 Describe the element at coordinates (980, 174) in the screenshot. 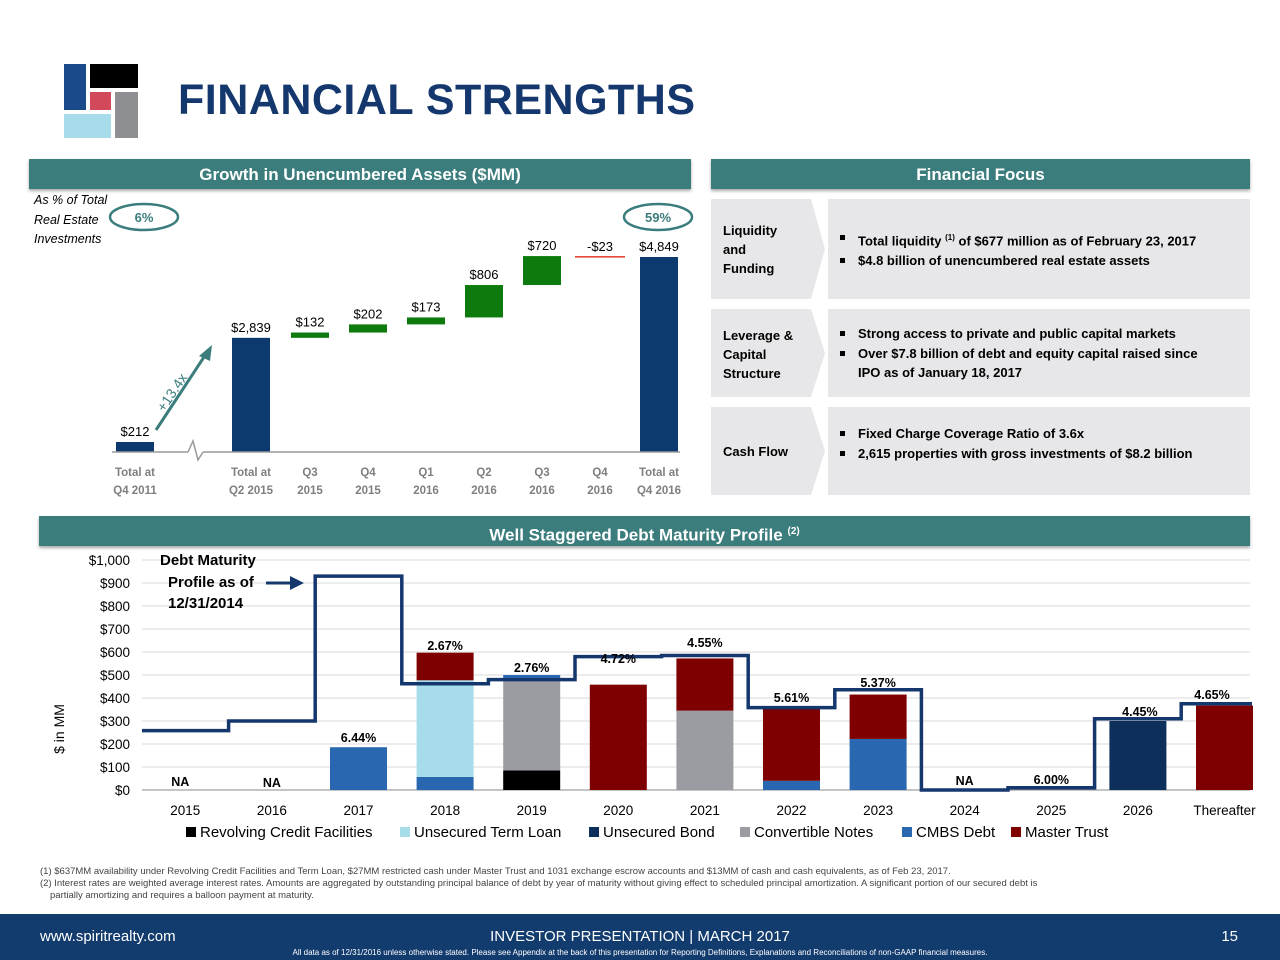

I see `financial-focus-header: Financial Focus` at that location.